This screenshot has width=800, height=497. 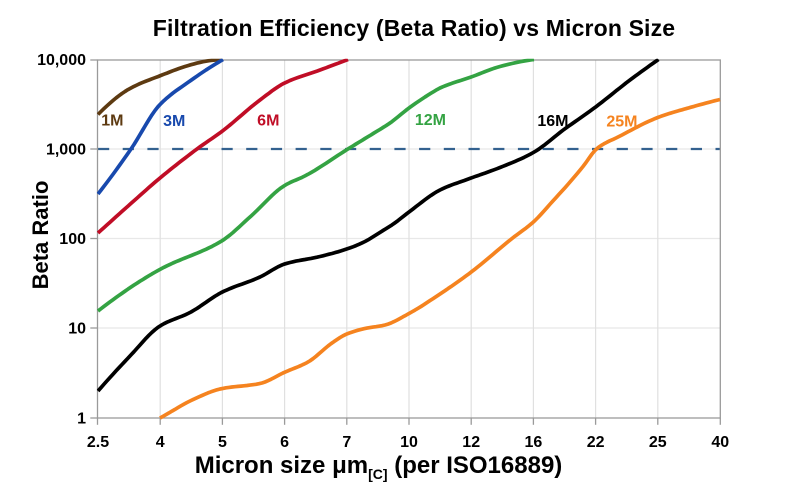 I want to click on svg-text: 16, so click(x=534, y=442).